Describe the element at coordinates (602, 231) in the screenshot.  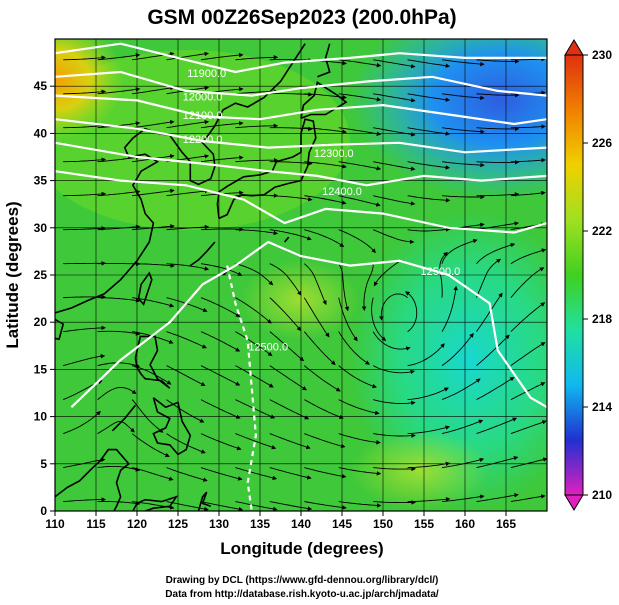
I see `colorbar-tick-label: 222` at that location.